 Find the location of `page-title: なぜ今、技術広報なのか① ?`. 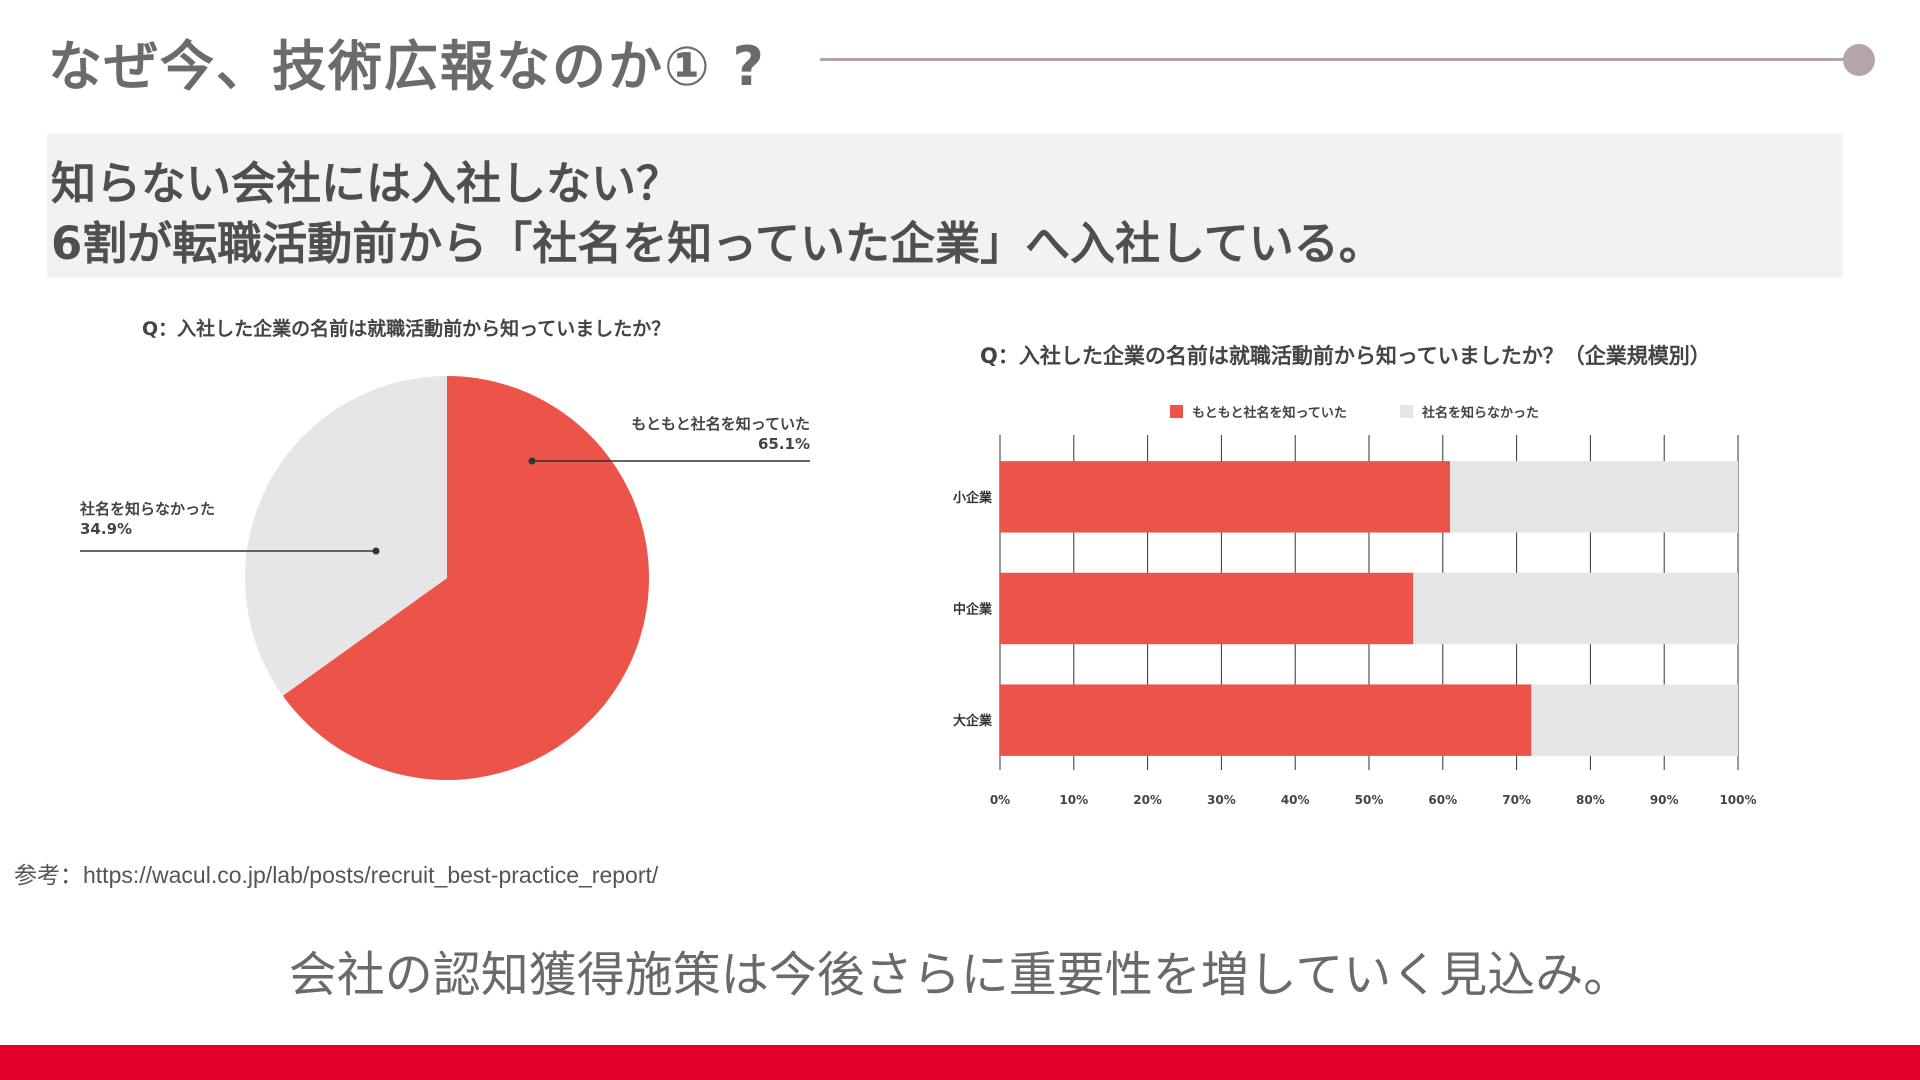

page-title: なぜ今、技術広報なのか① ? is located at coordinates (407, 66).